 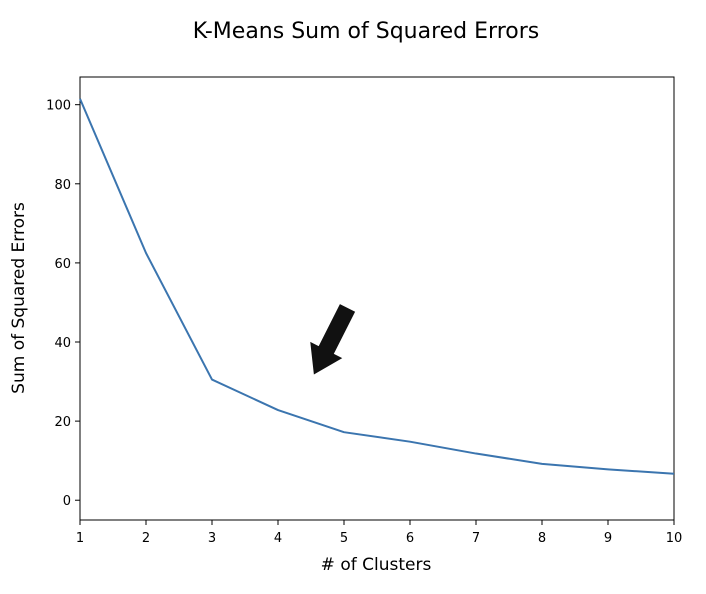 What do you see at coordinates (62, 343) in the screenshot?
I see `y-tick-label: 40` at bounding box center [62, 343].